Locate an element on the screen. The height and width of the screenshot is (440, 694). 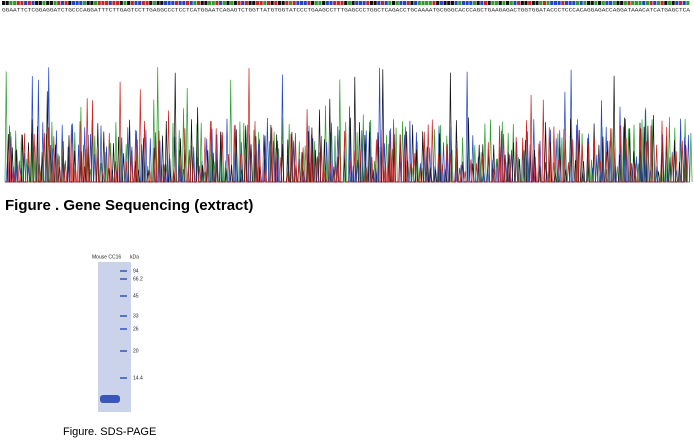
base-color-strip is located at coordinates (346, 3).